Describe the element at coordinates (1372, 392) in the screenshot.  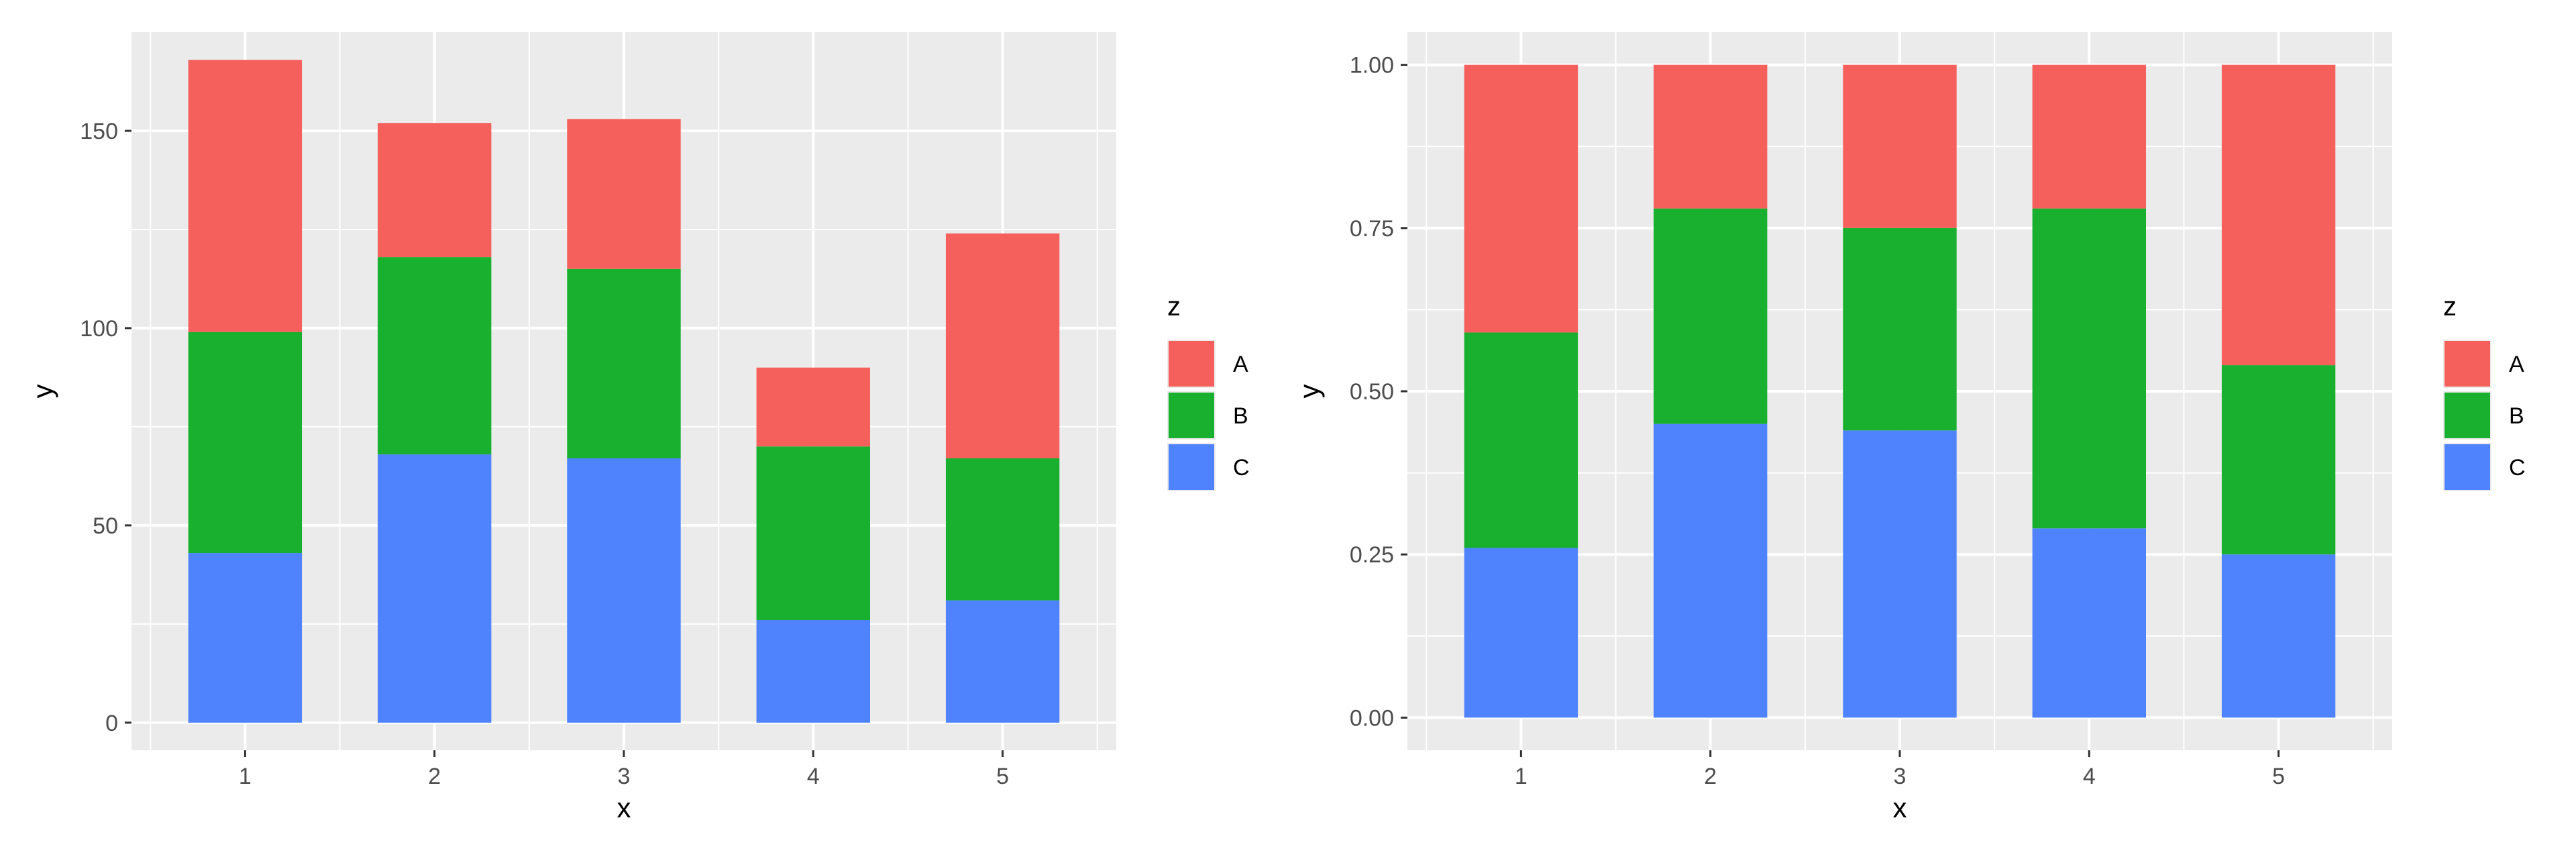
I see `y-tick-label: 0.50` at that location.